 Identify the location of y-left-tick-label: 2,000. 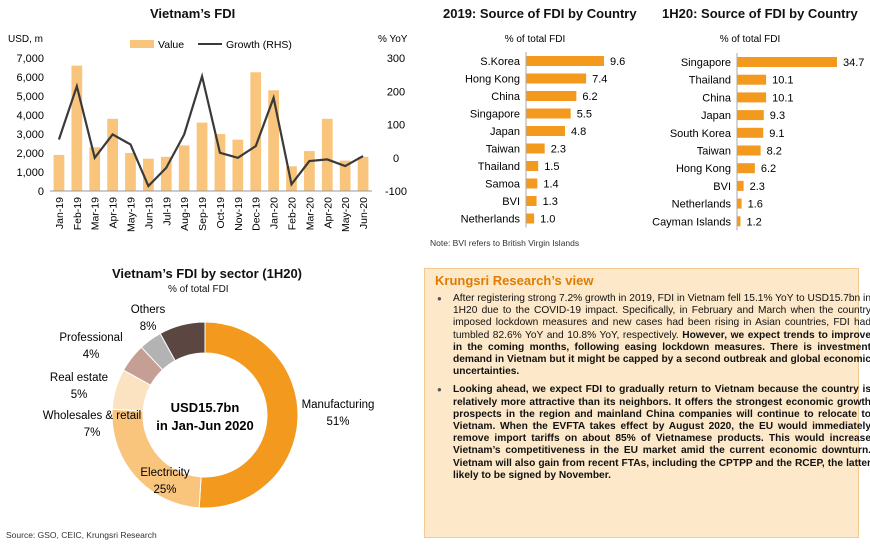
(30, 154).